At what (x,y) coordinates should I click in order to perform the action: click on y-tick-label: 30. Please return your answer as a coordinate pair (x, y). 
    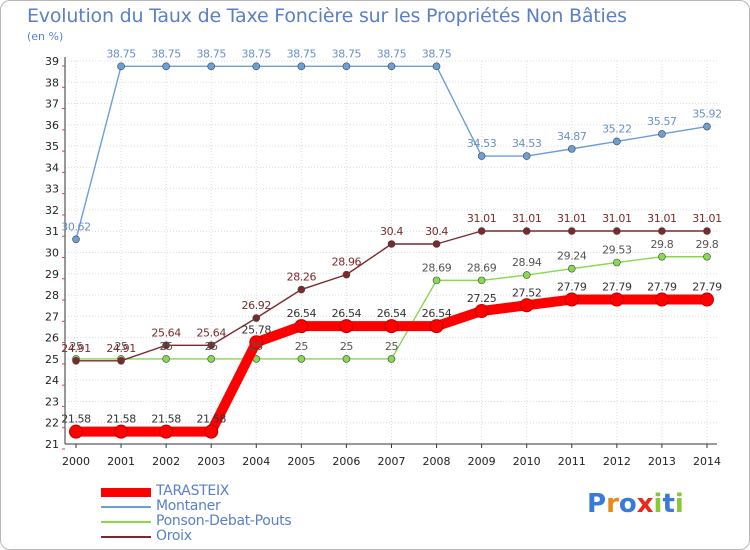
    Looking at the image, I should click on (52, 253).